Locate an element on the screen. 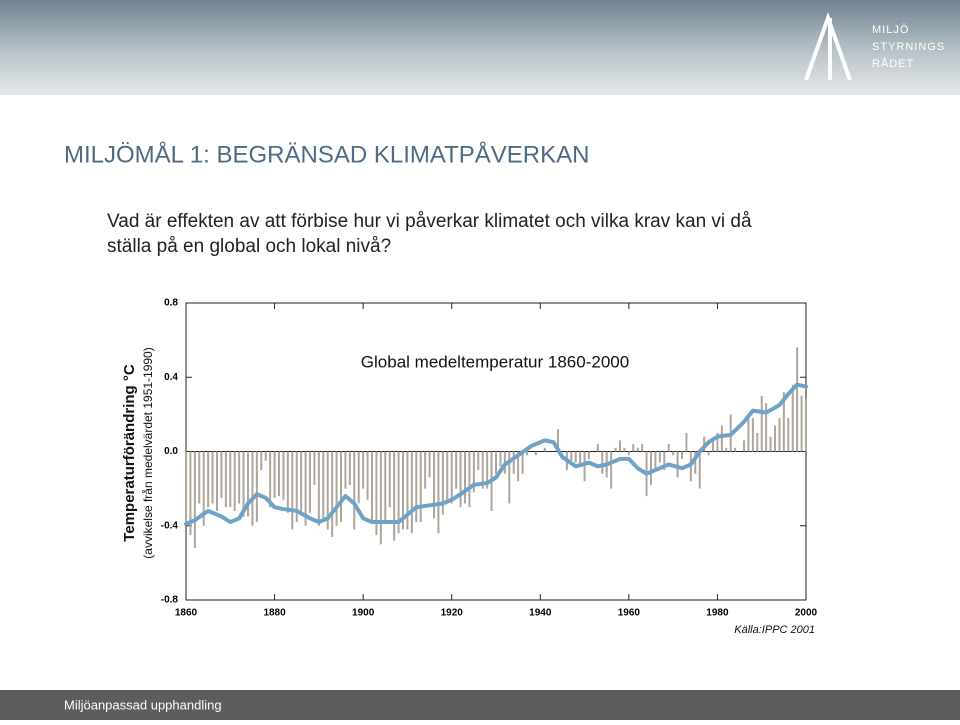 The image size is (960, 725). chart-title: Global medeltemperatur 1860-2000 is located at coordinates (495, 361).